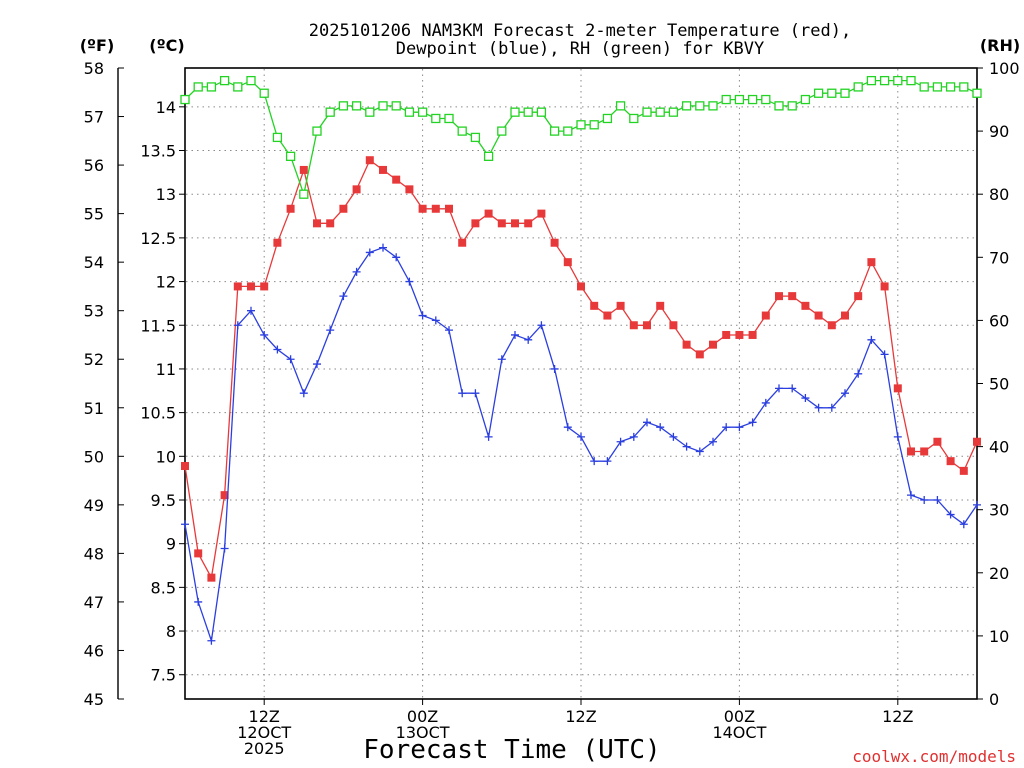 This screenshot has width=1024, height=768. What do you see at coordinates (171, 544) in the screenshot?
I see `c-tick-label: 9` at bounding box center [171, 544].